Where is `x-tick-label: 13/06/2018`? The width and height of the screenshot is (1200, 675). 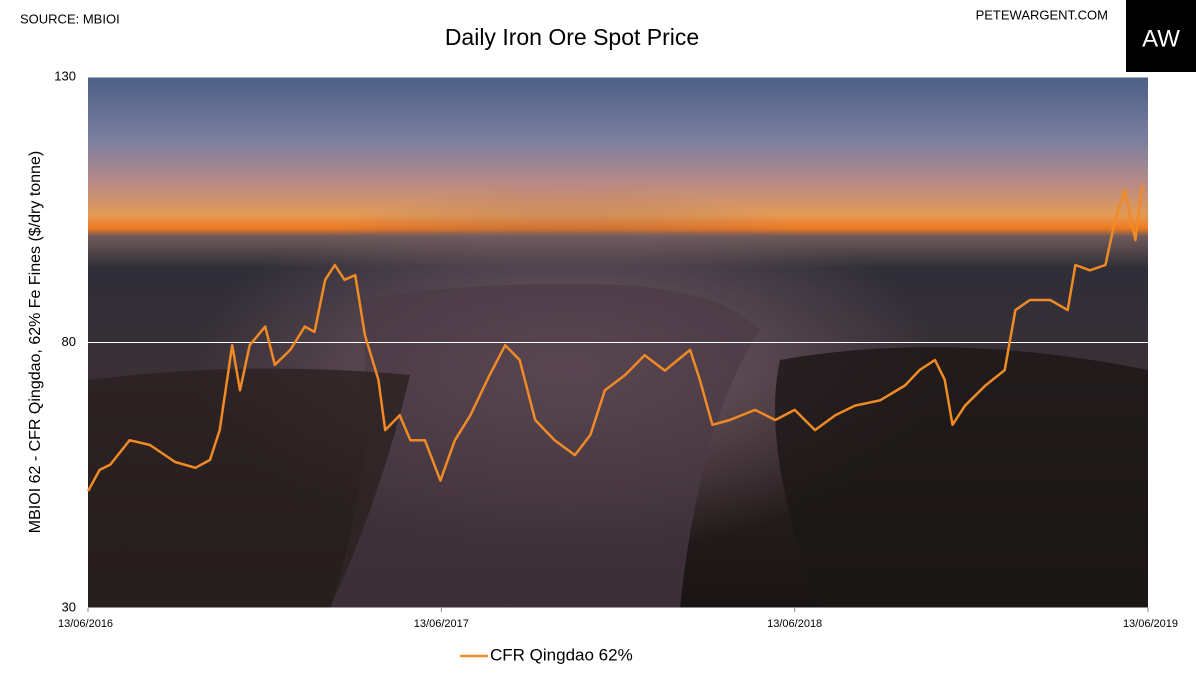
x-tick-label: 13/06/2018 is located at coordinates (794, 624).